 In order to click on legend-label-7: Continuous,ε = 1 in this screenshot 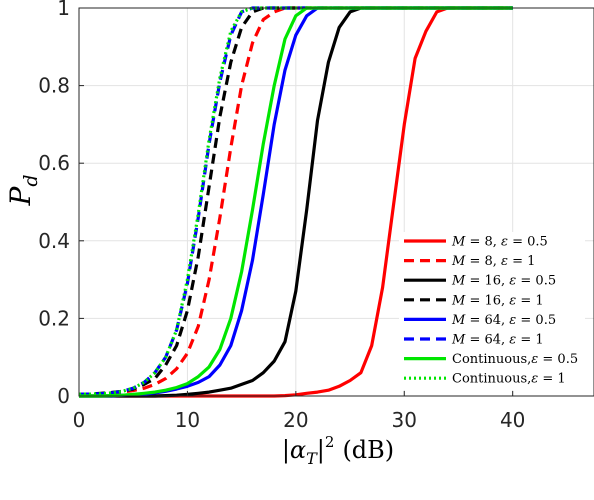, I will do `click(509, 379)`.